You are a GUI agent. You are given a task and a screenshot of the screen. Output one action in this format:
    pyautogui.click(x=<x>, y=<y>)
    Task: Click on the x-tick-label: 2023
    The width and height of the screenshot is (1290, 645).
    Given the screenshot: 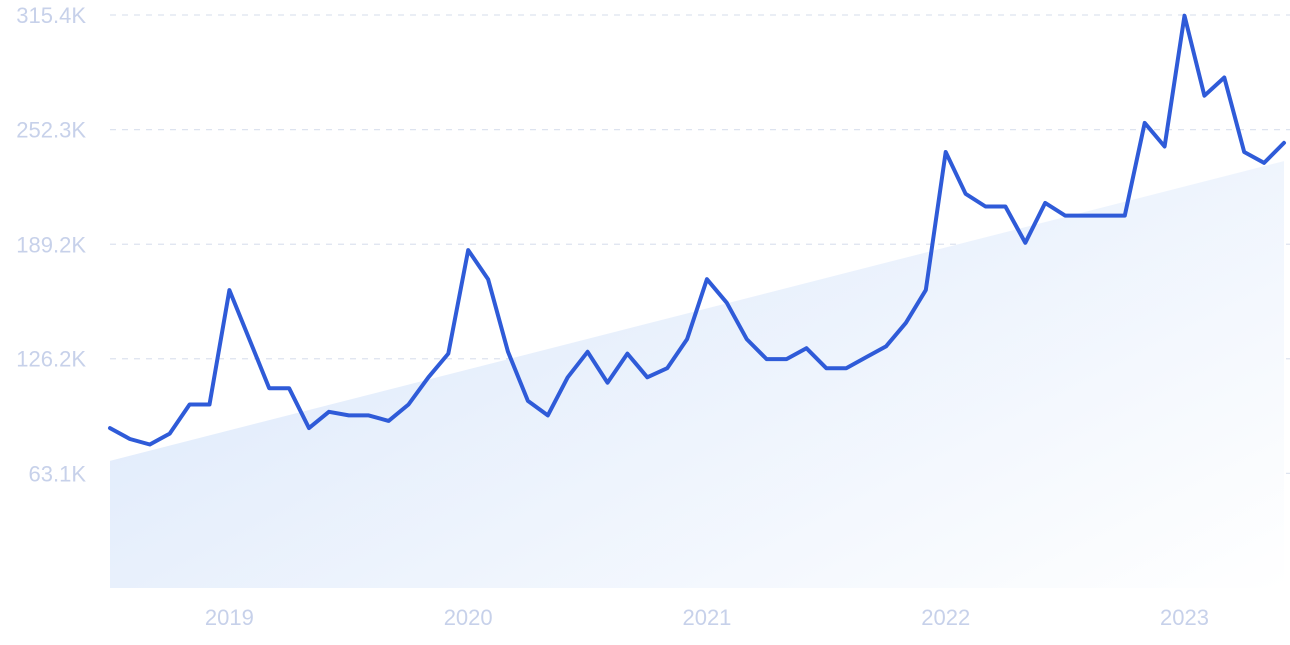 What is the action you would take?
    pyautogui.click(x=1184, y=617)
    